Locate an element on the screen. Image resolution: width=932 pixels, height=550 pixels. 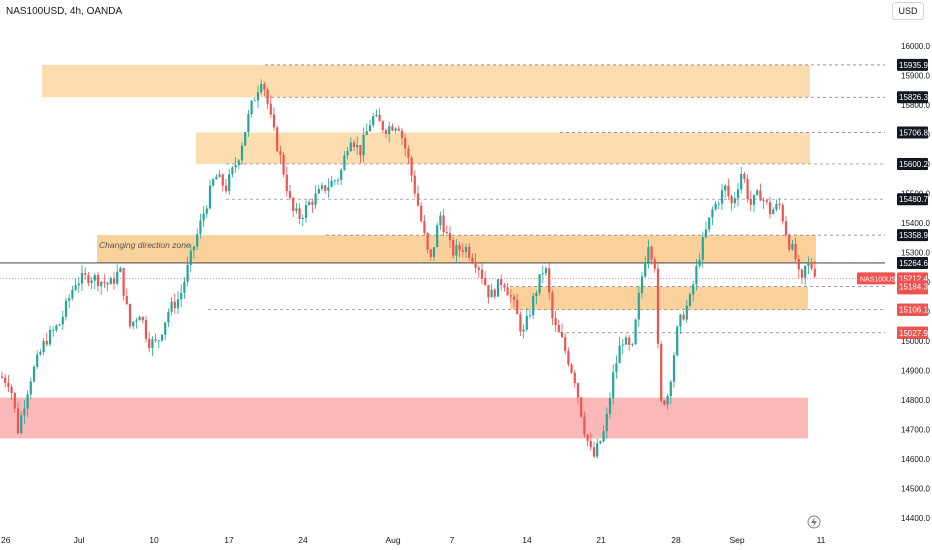
level-label-4: 15480.7 is located at coordinates (913, 199).